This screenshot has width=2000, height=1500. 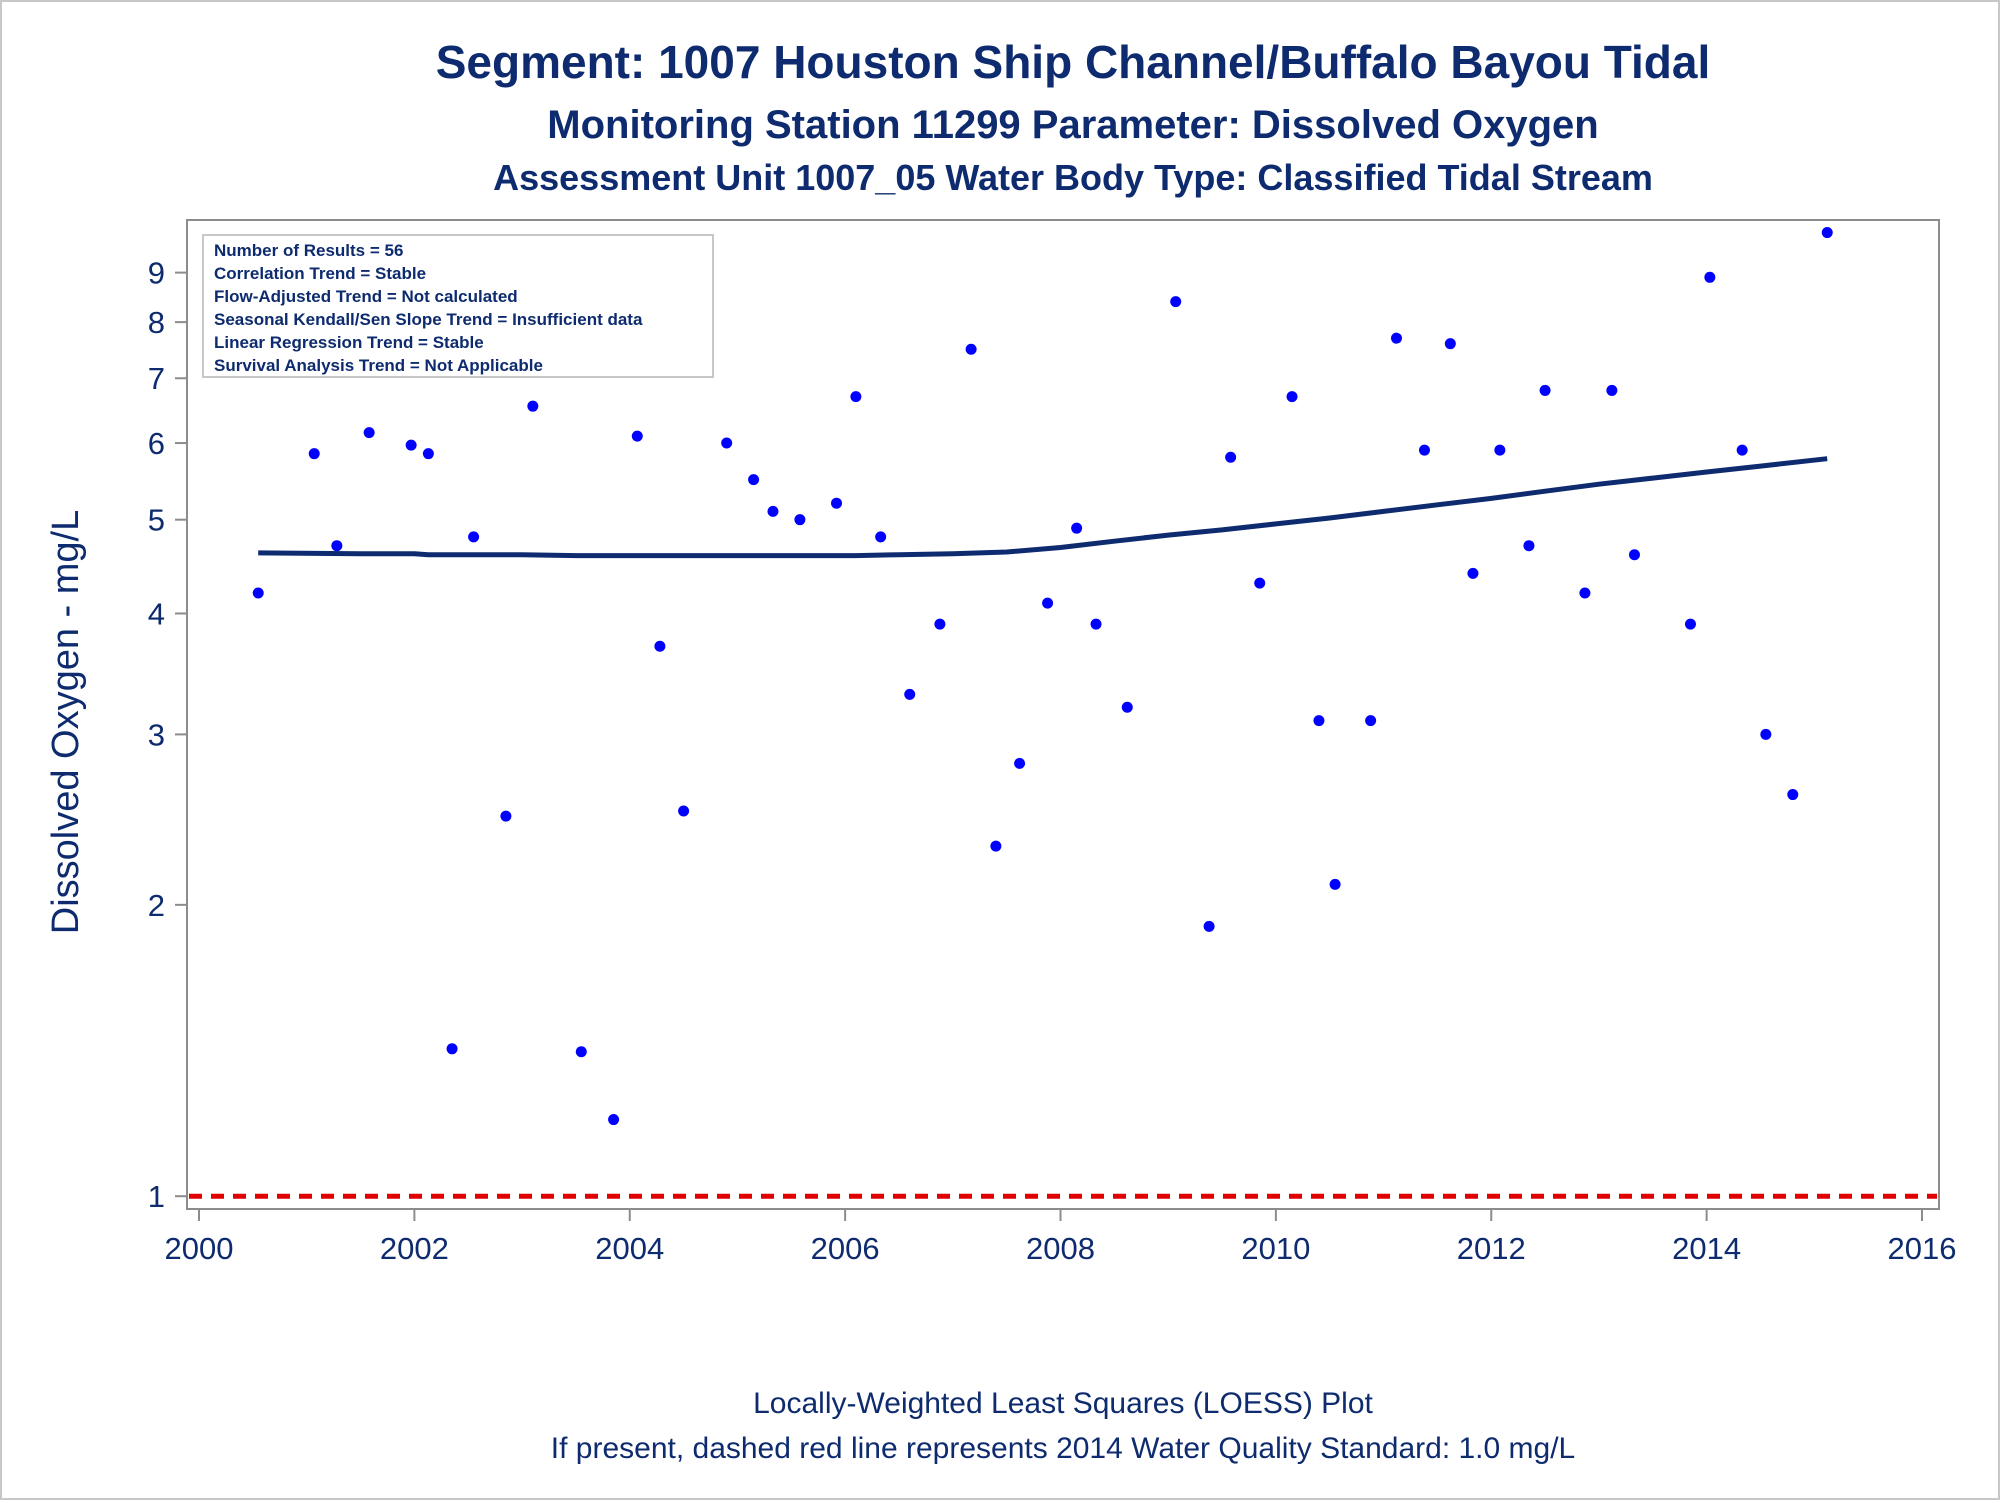 I want to click on y-tick-label: 9, so click(x=156, y=273).